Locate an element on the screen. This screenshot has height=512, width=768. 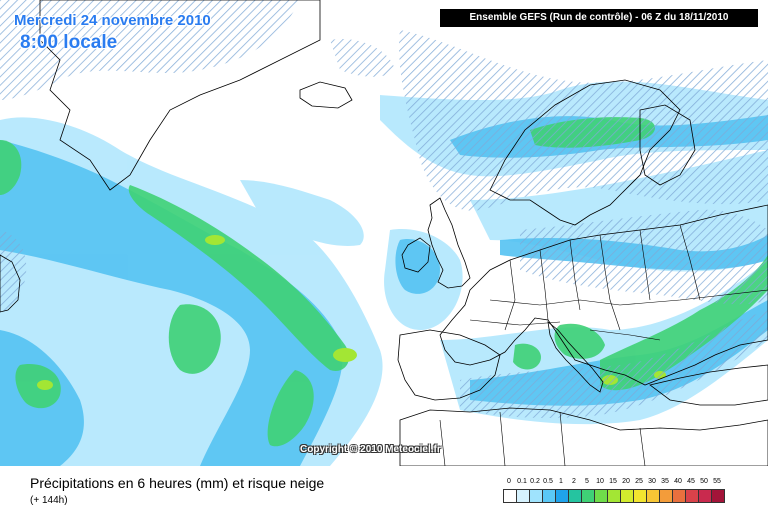
iceland-outline is located at coordinates (326, 95).